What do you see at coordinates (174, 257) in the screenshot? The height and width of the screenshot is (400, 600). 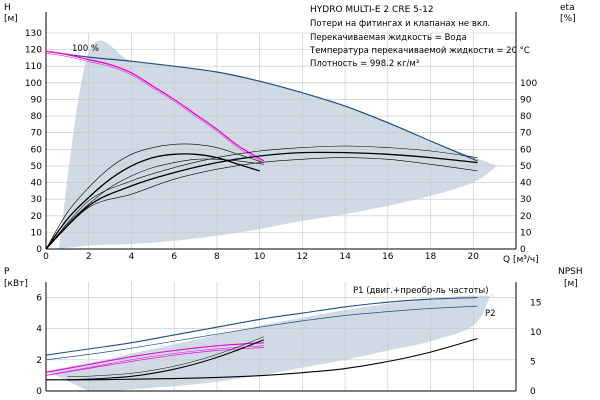 I see `x-tick-label: 6` at bounding box center [174, 257].